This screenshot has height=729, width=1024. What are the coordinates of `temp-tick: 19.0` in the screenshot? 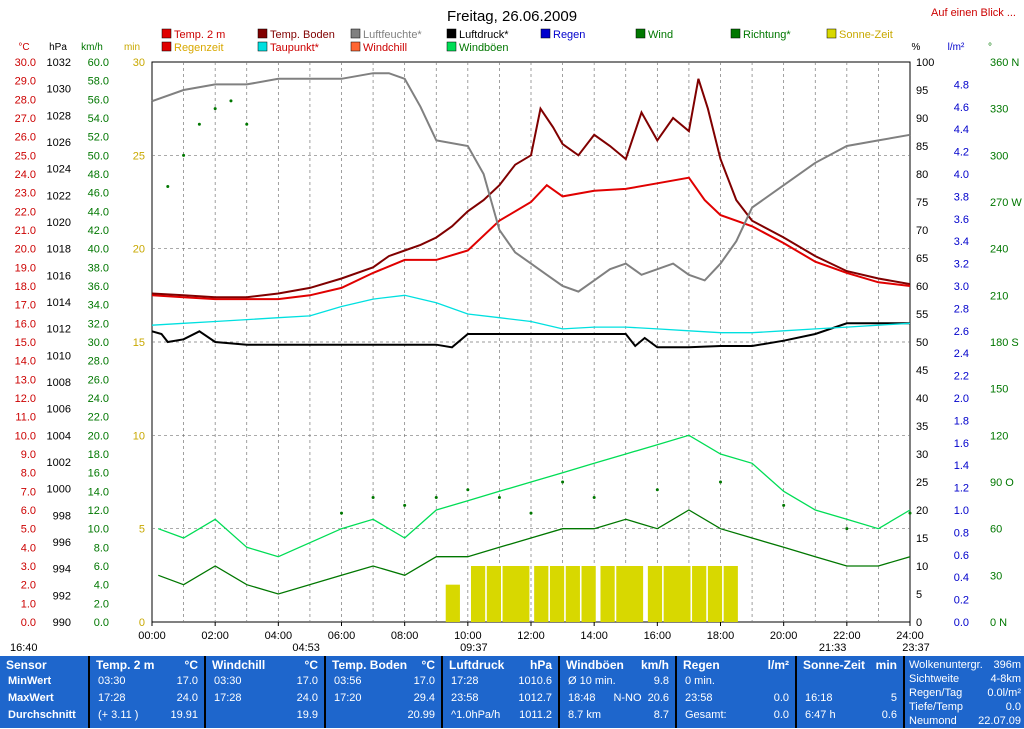 It's located at (25, 268).